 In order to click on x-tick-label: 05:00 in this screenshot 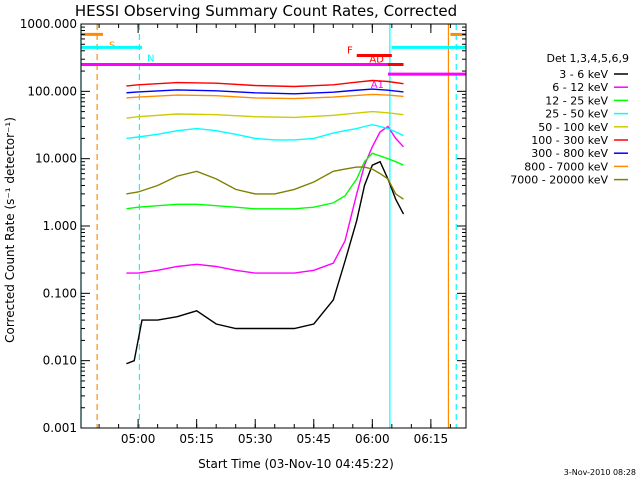, I will do `click(138, 439)`.